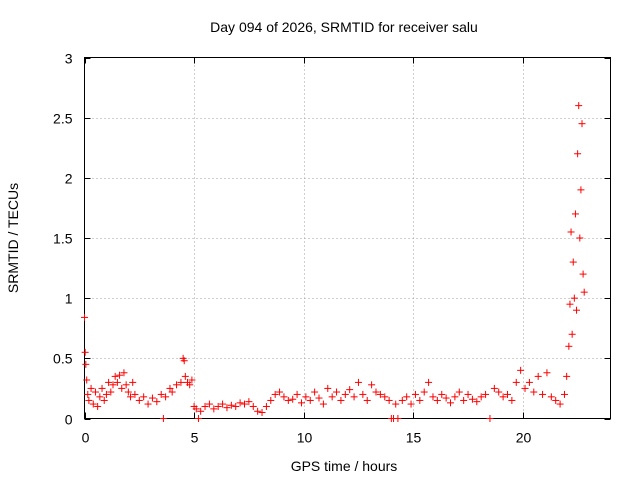 The height and width of the screenshot is (480, 640). What do you see at coordinates (69, 59) in the screenshot?
I see `y-tick-label: 3` at bounding box center [69, 59].